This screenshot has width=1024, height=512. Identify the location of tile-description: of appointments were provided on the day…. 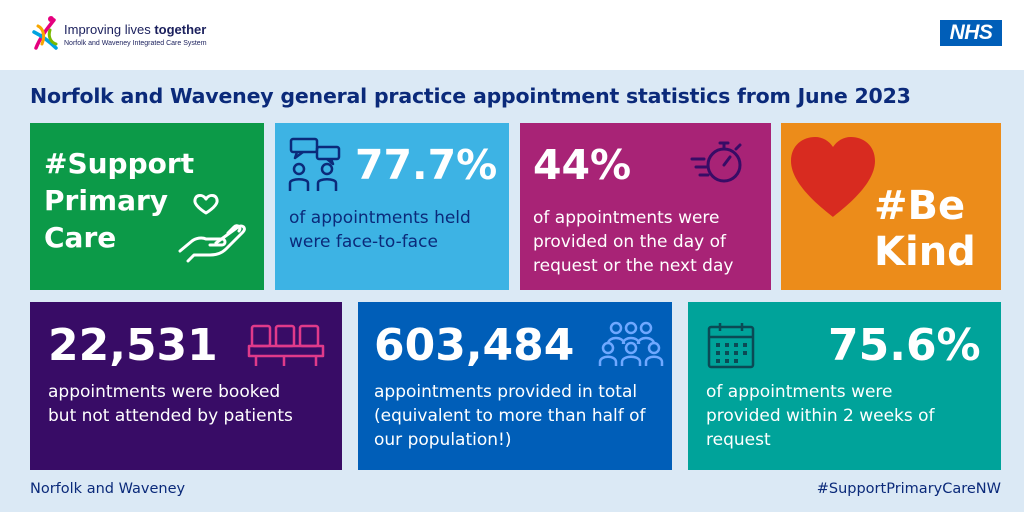
(633, 242).